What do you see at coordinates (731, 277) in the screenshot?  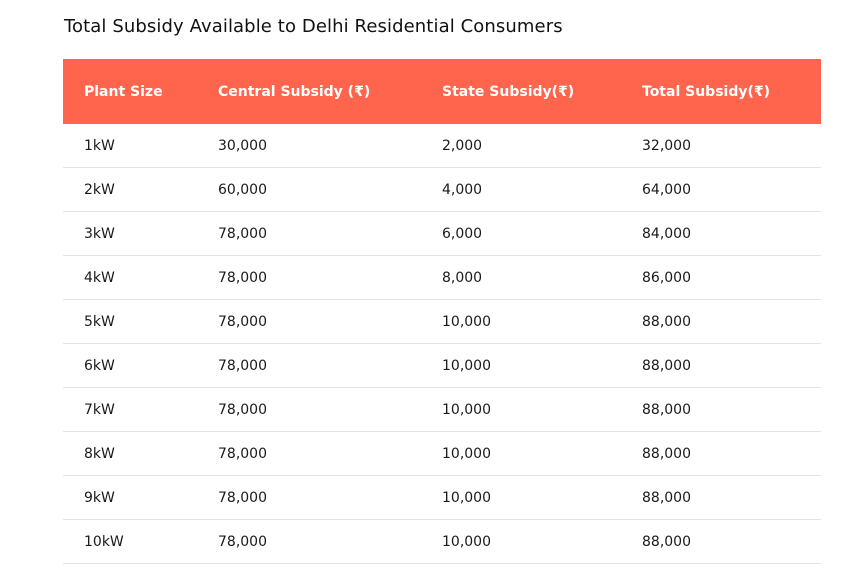 I see `cell-total-subsidy: 86,000` at bounding box center [731, 277].